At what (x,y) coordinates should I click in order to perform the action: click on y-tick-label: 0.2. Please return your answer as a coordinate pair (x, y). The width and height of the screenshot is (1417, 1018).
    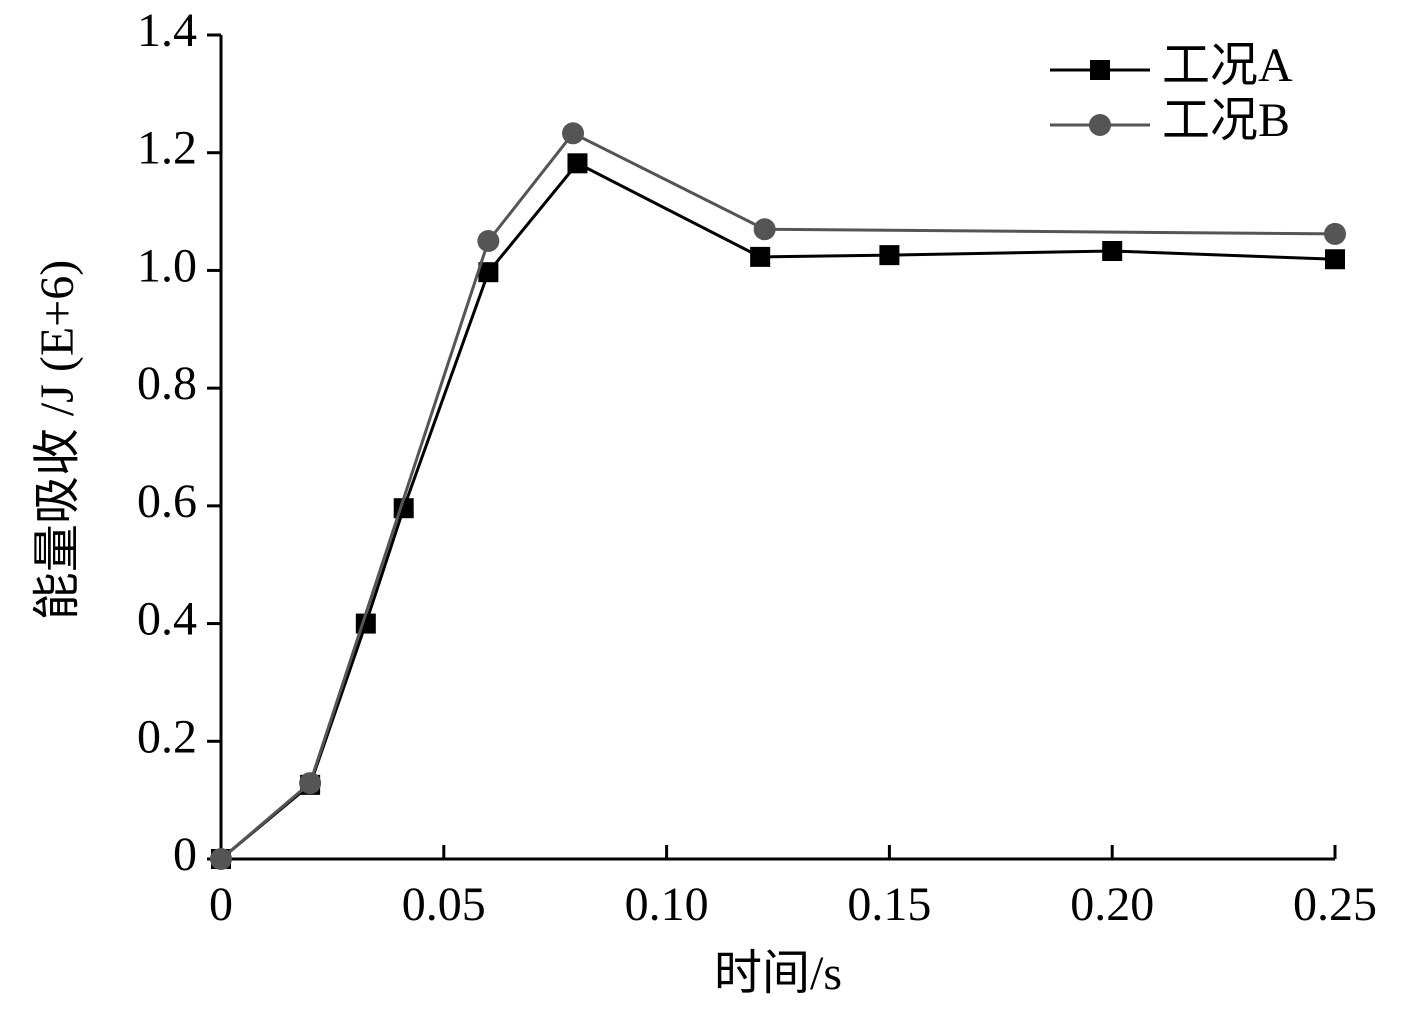
    Looking at the image, I should click on (167, 736).